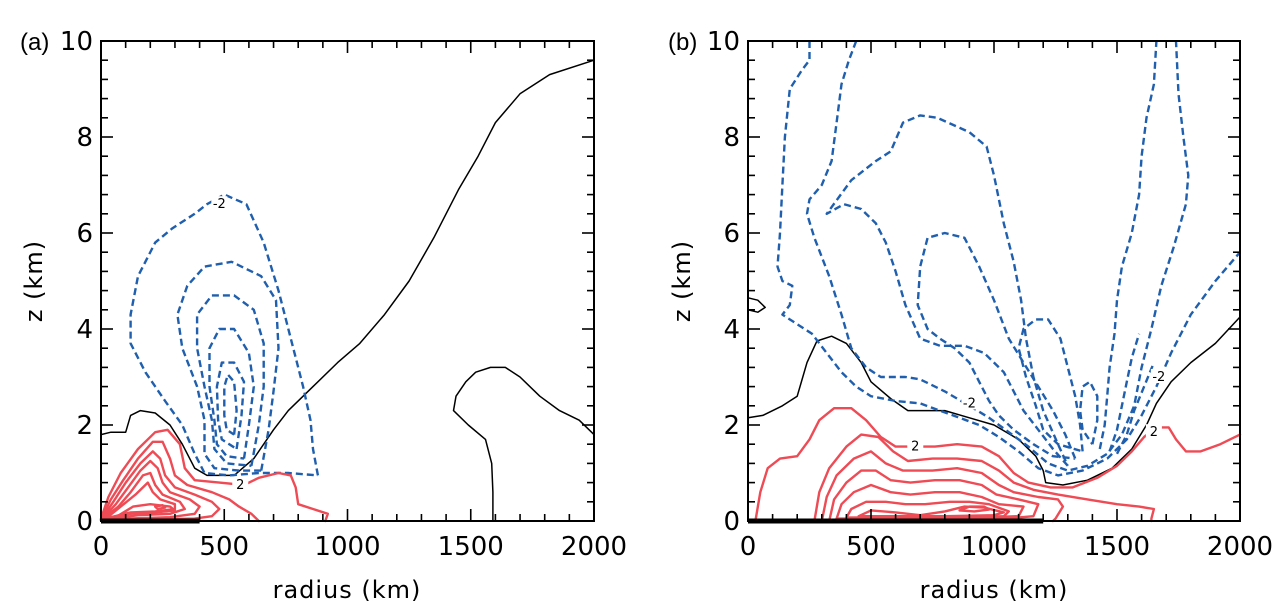  I want to click on panel-label-b: (b), so click(682, 42).